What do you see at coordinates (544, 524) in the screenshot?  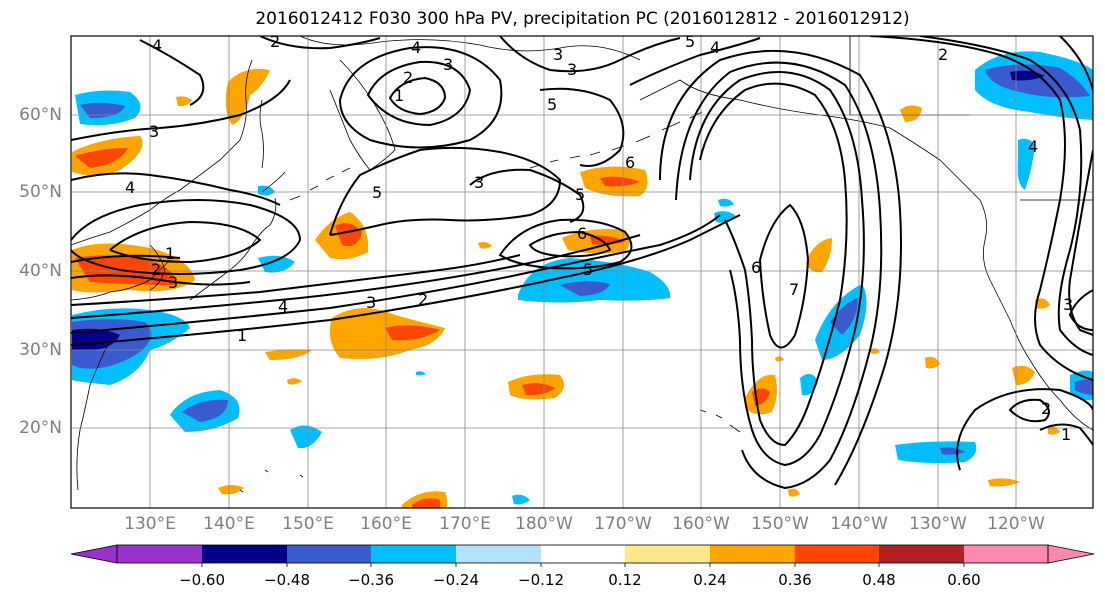 I see `lon-label: 180°W` at bounding box center [544, 524].